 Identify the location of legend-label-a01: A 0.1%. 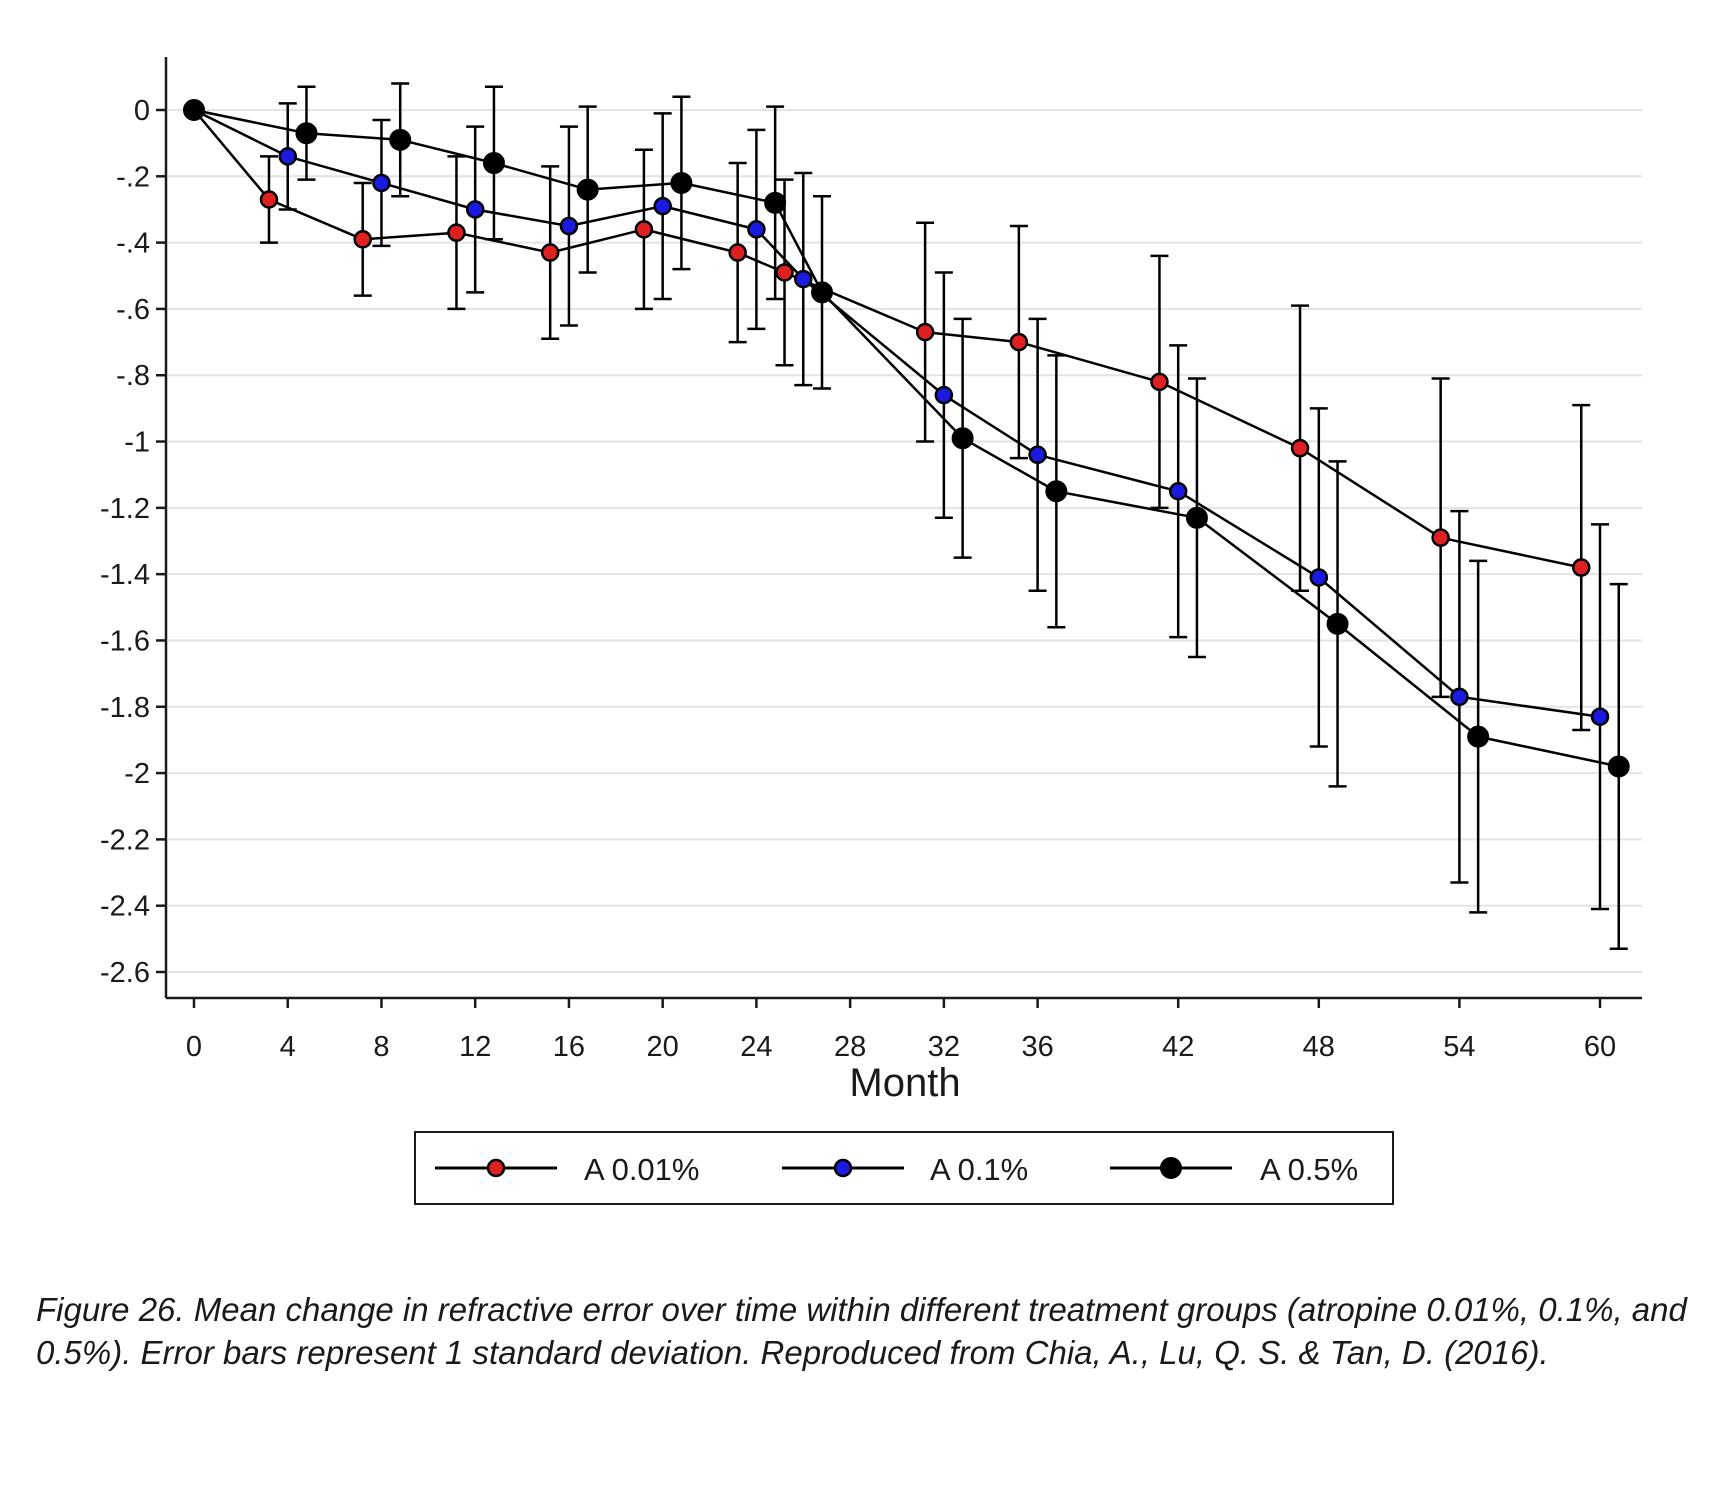
(979, 1169).